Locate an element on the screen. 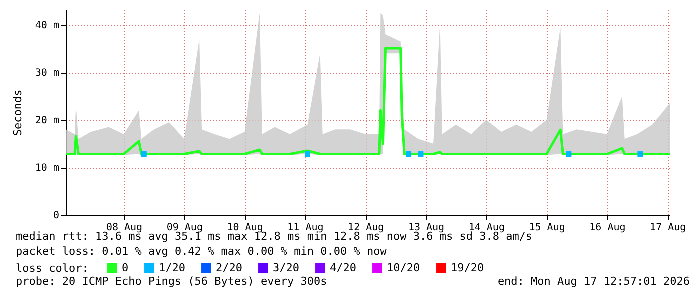 Image resolution: width=697 pixels, height=297 pixels. x-tick-label: 16 Aug is located at coordinates (608, 228).